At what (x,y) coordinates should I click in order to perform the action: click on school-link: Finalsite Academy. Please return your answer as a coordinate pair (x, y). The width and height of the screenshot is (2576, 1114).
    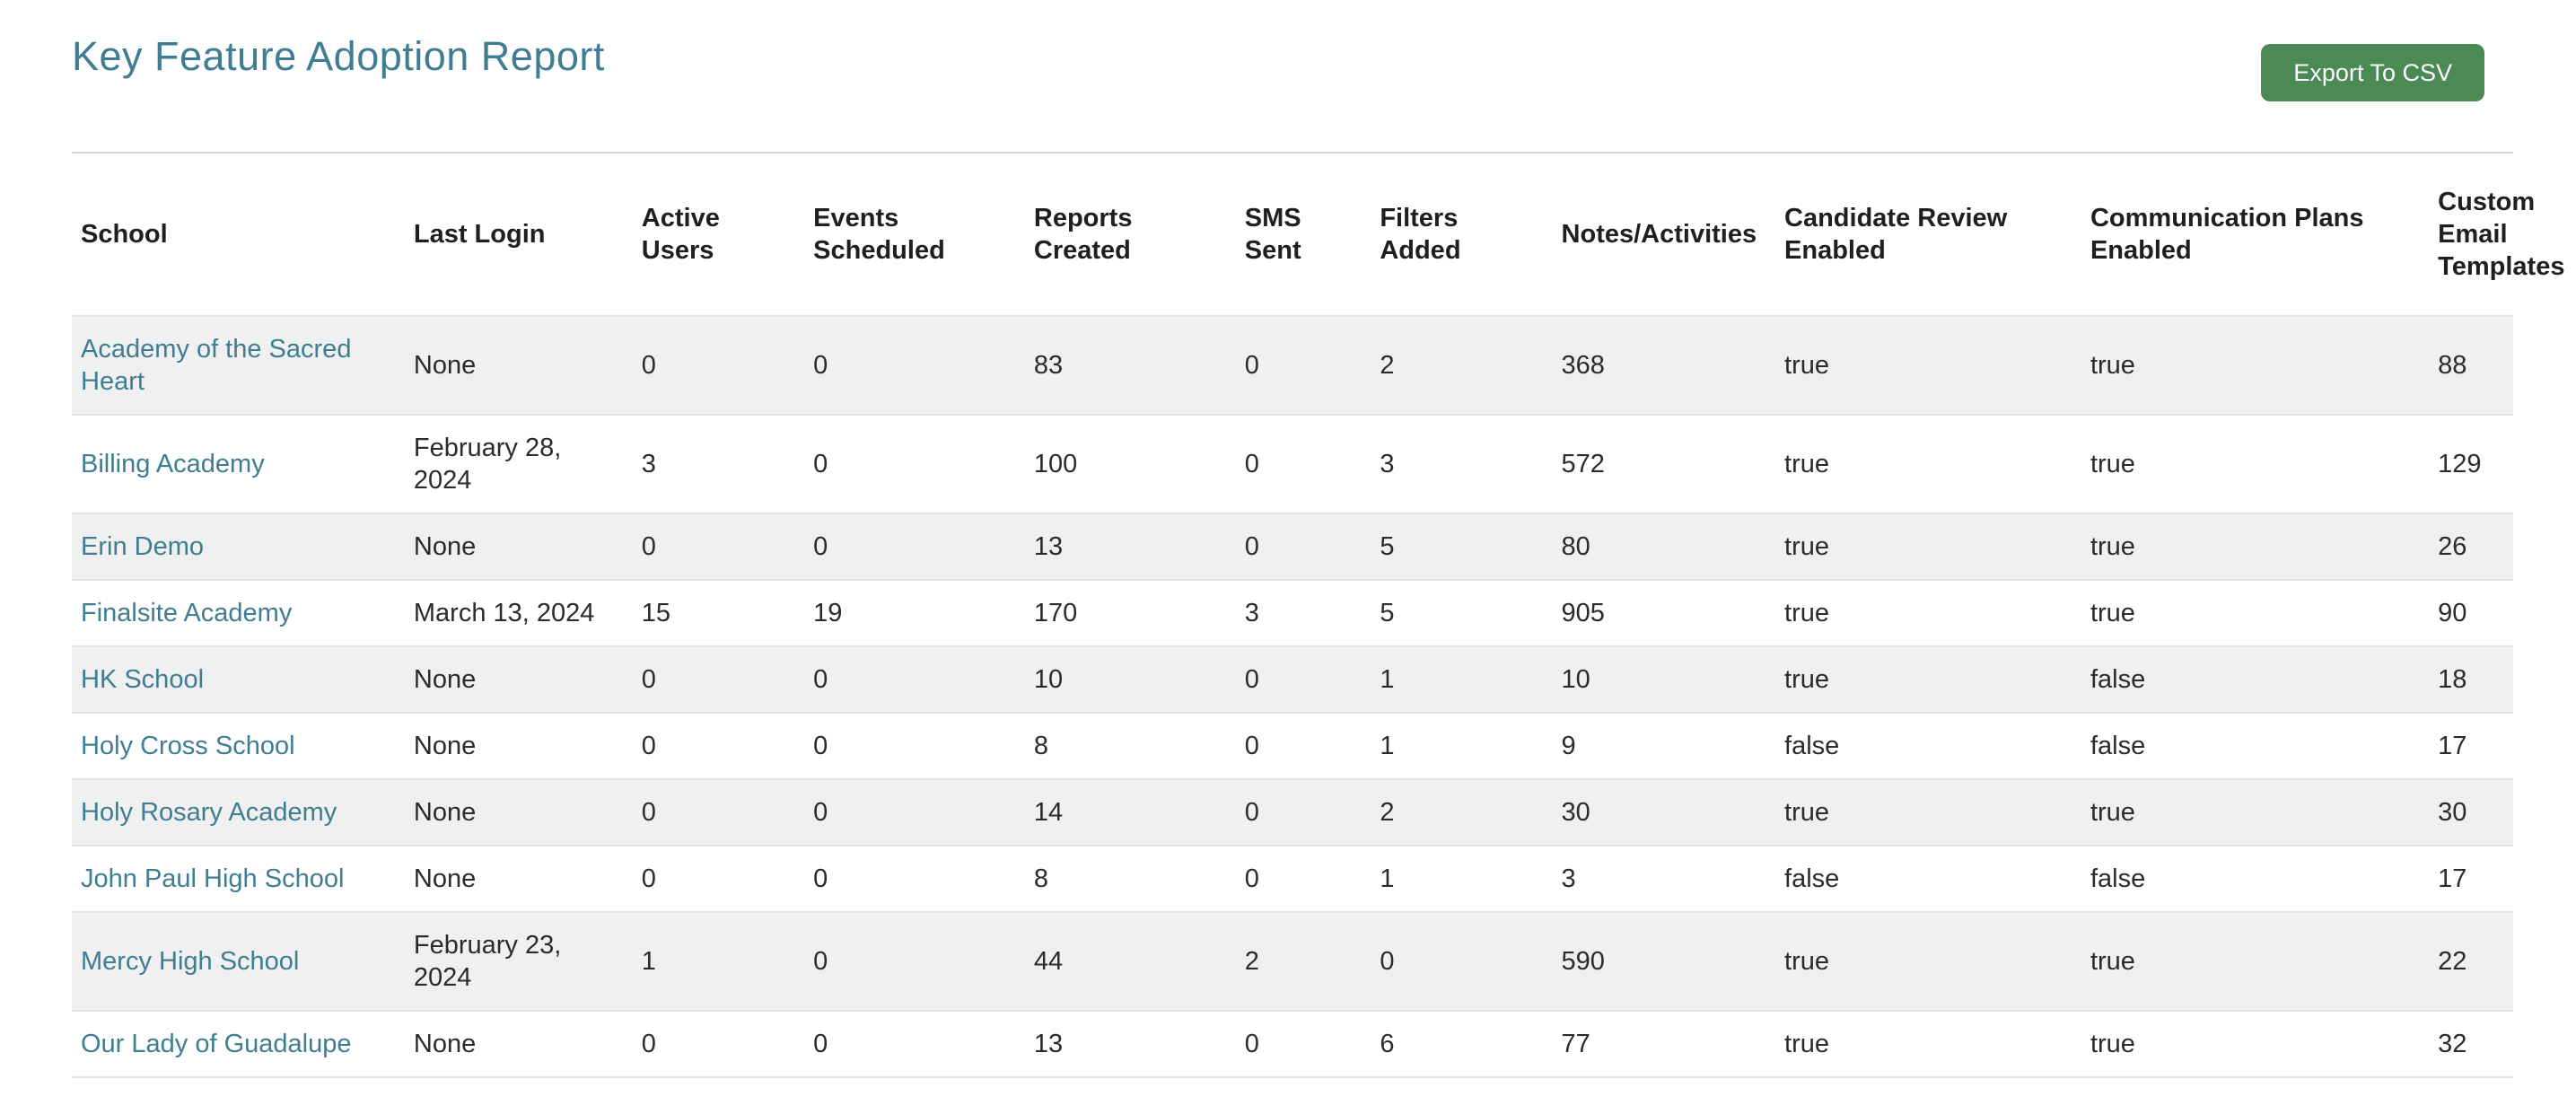
    Looking at the image, I should click on (187, 613).